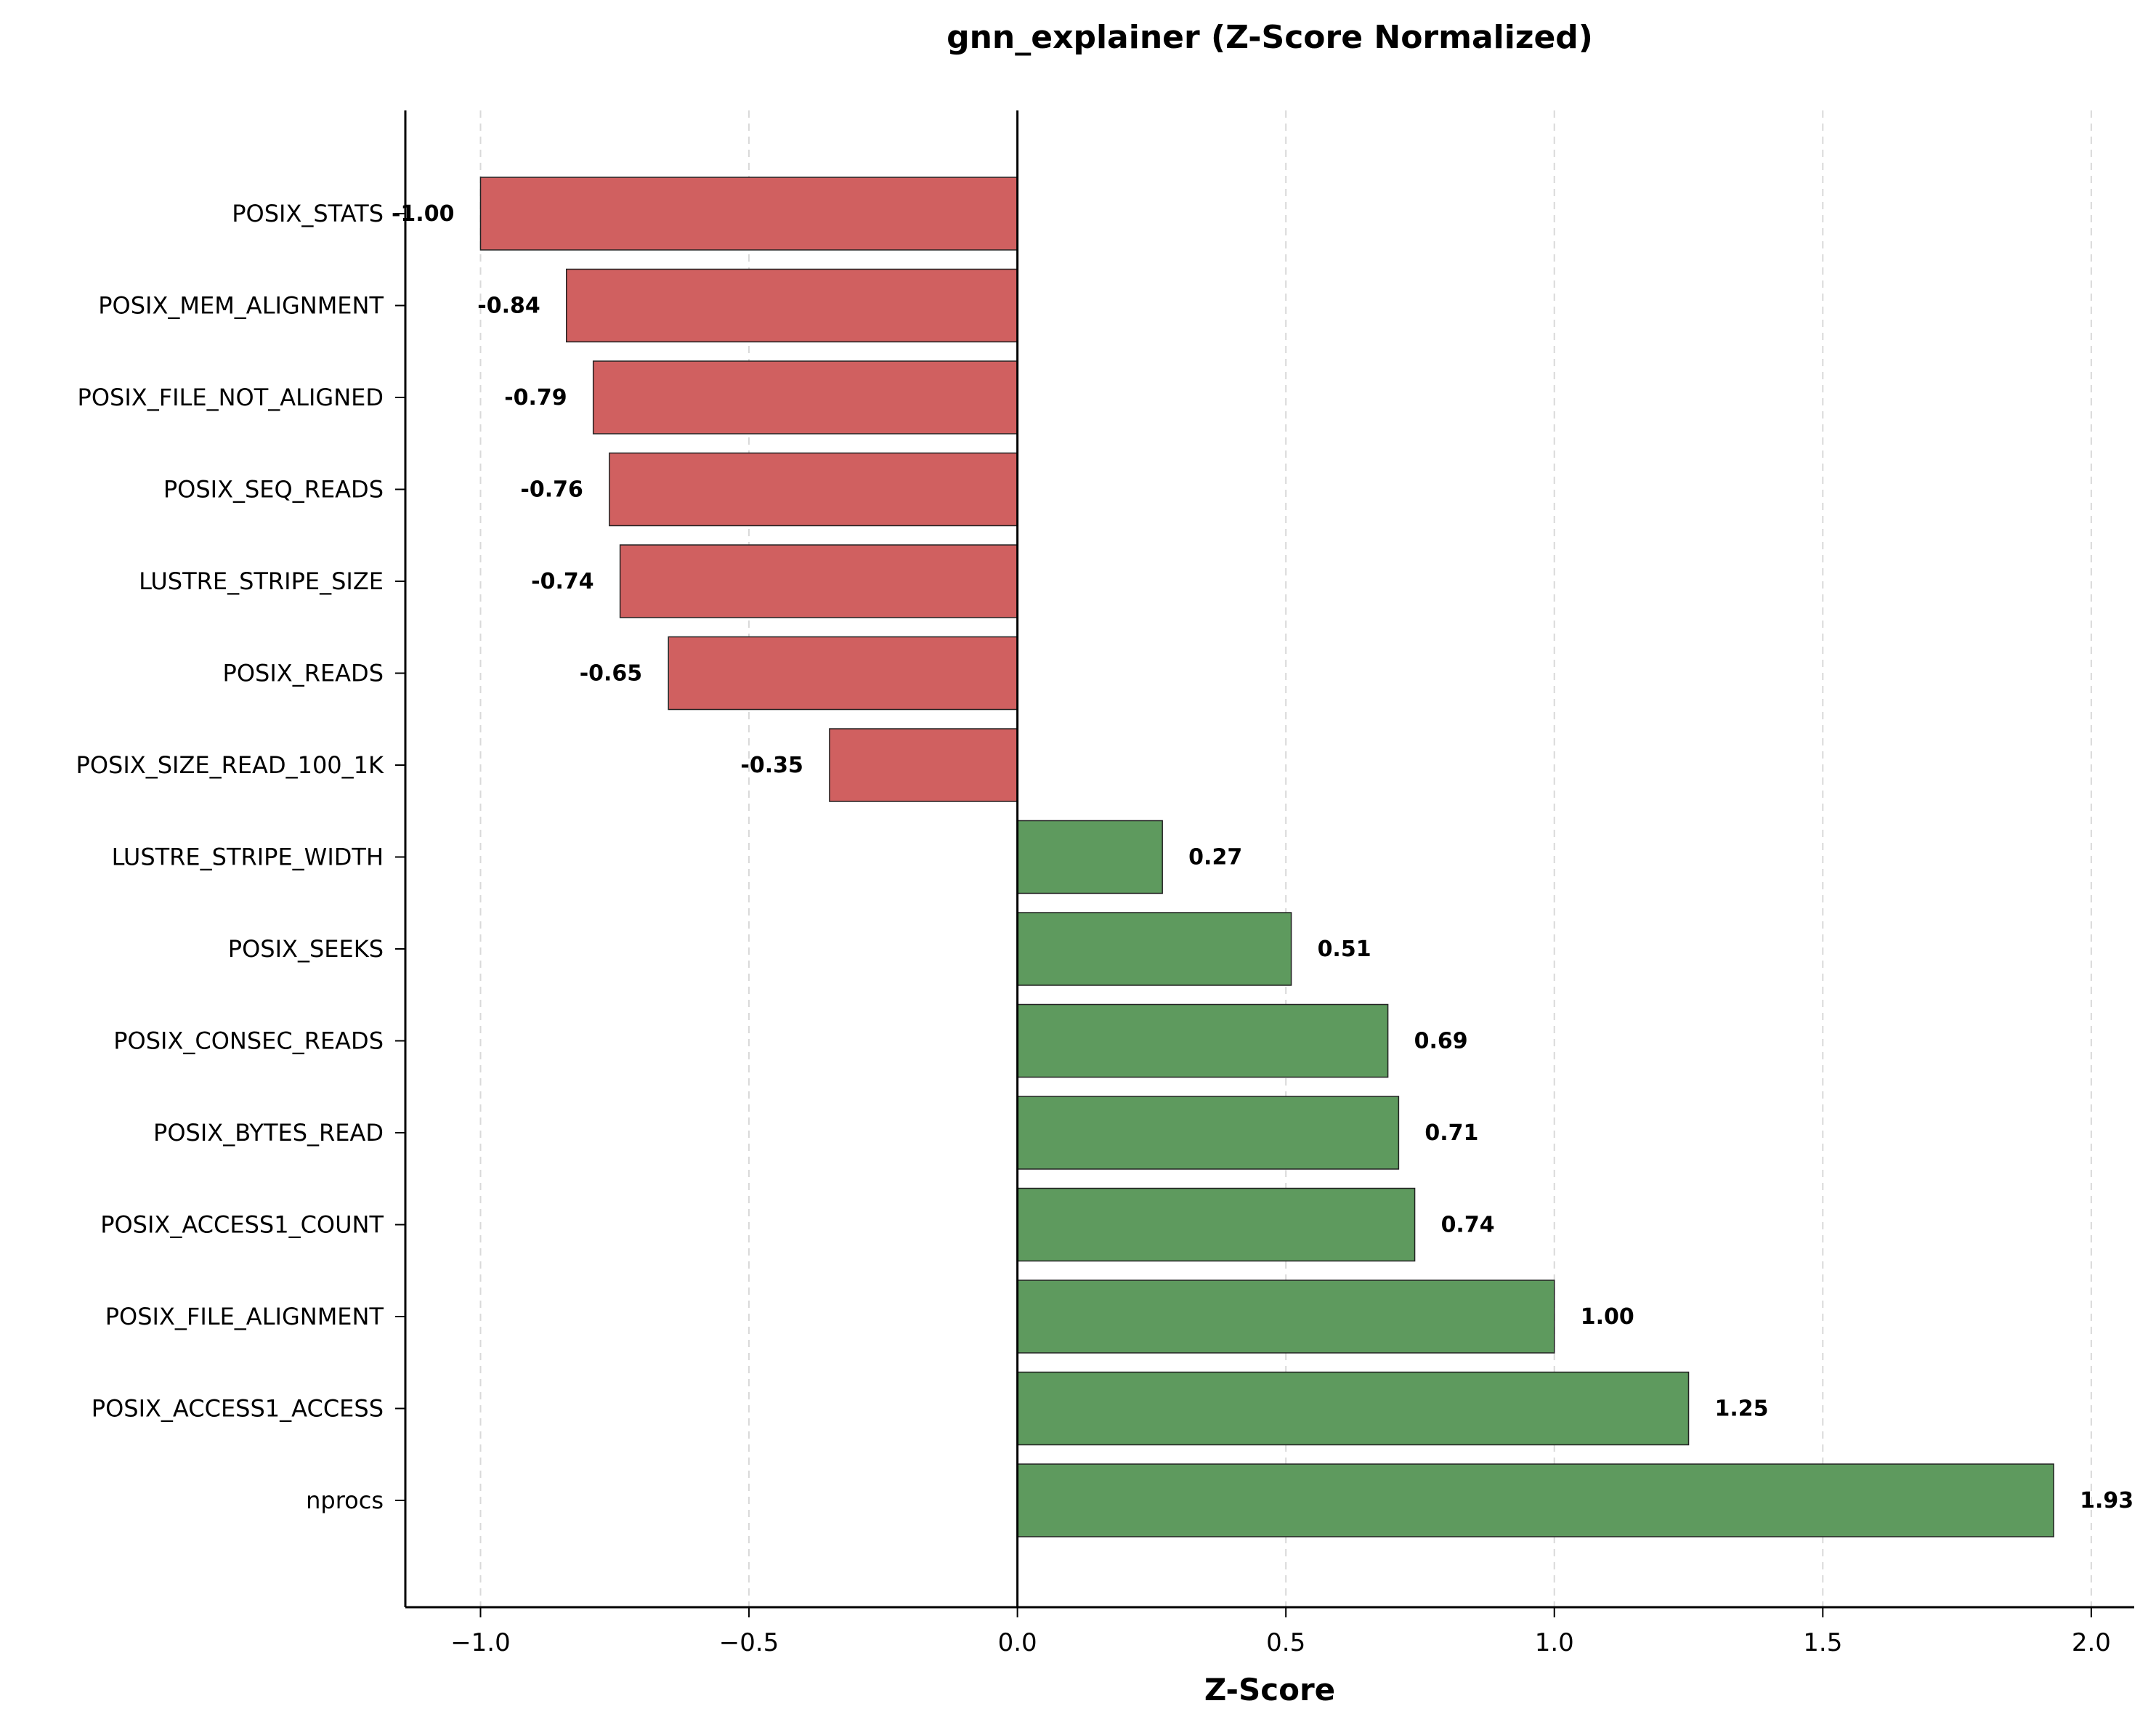 Image resolution: width=2156 pixels, height=1722 pixels. What do you see at coordinates (480, 1642) in the screenshot?
I see `x-tick-label: −1.0` at bounding box center [480, 1642].